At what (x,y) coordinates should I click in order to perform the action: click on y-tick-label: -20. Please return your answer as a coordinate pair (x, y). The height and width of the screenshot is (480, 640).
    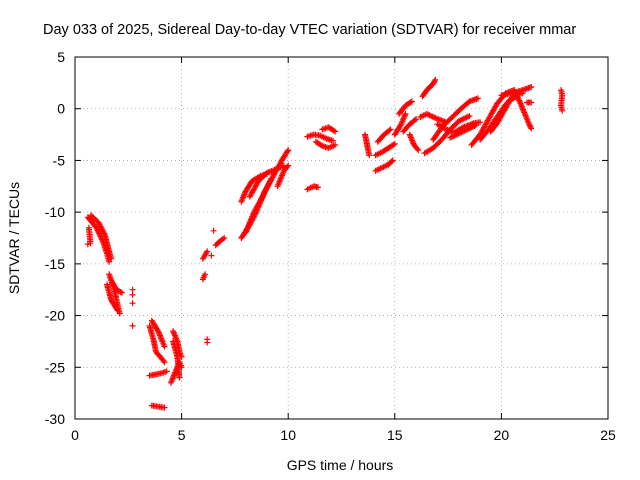
    Looking at the image, I should click on (55, 316).